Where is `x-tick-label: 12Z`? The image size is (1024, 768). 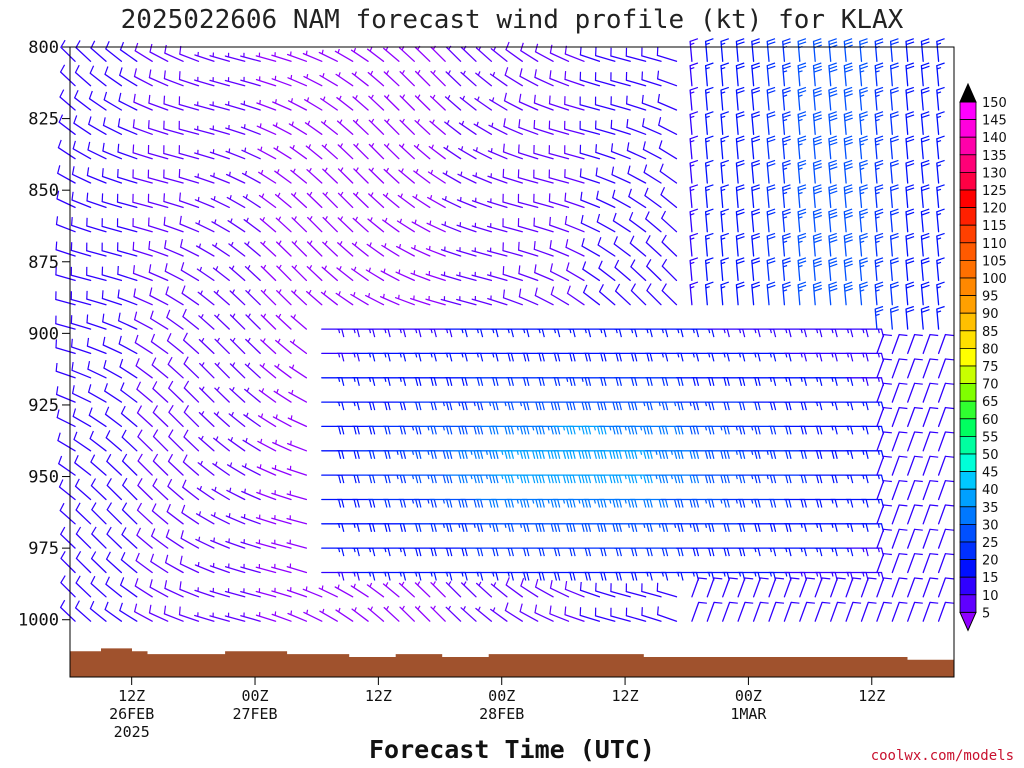
x-tick-label: 12Z is located at coordinates (131, 696).